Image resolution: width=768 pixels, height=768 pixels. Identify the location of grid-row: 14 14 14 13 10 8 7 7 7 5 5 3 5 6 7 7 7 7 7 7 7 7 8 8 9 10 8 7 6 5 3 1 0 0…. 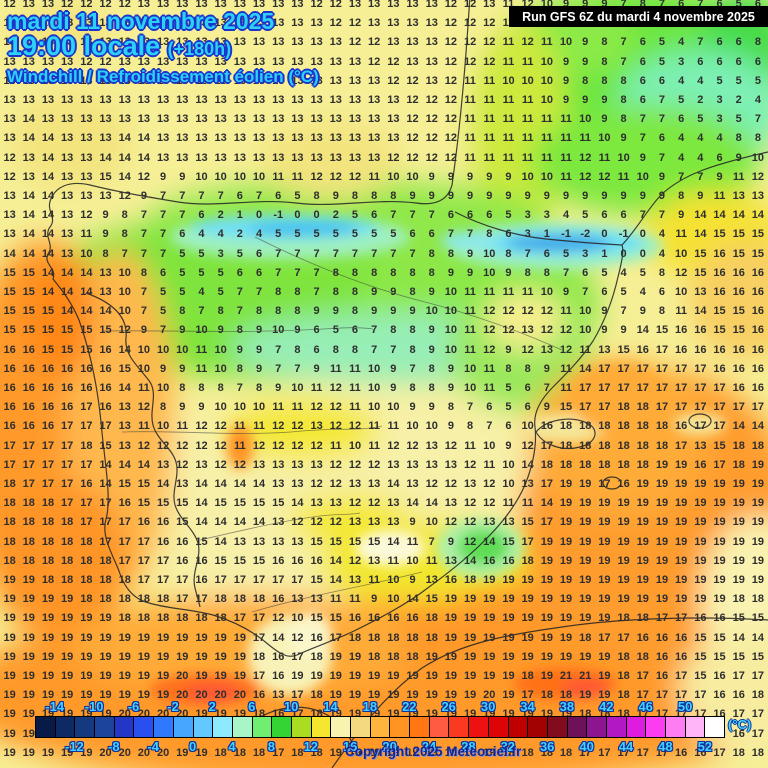
(384, 253).